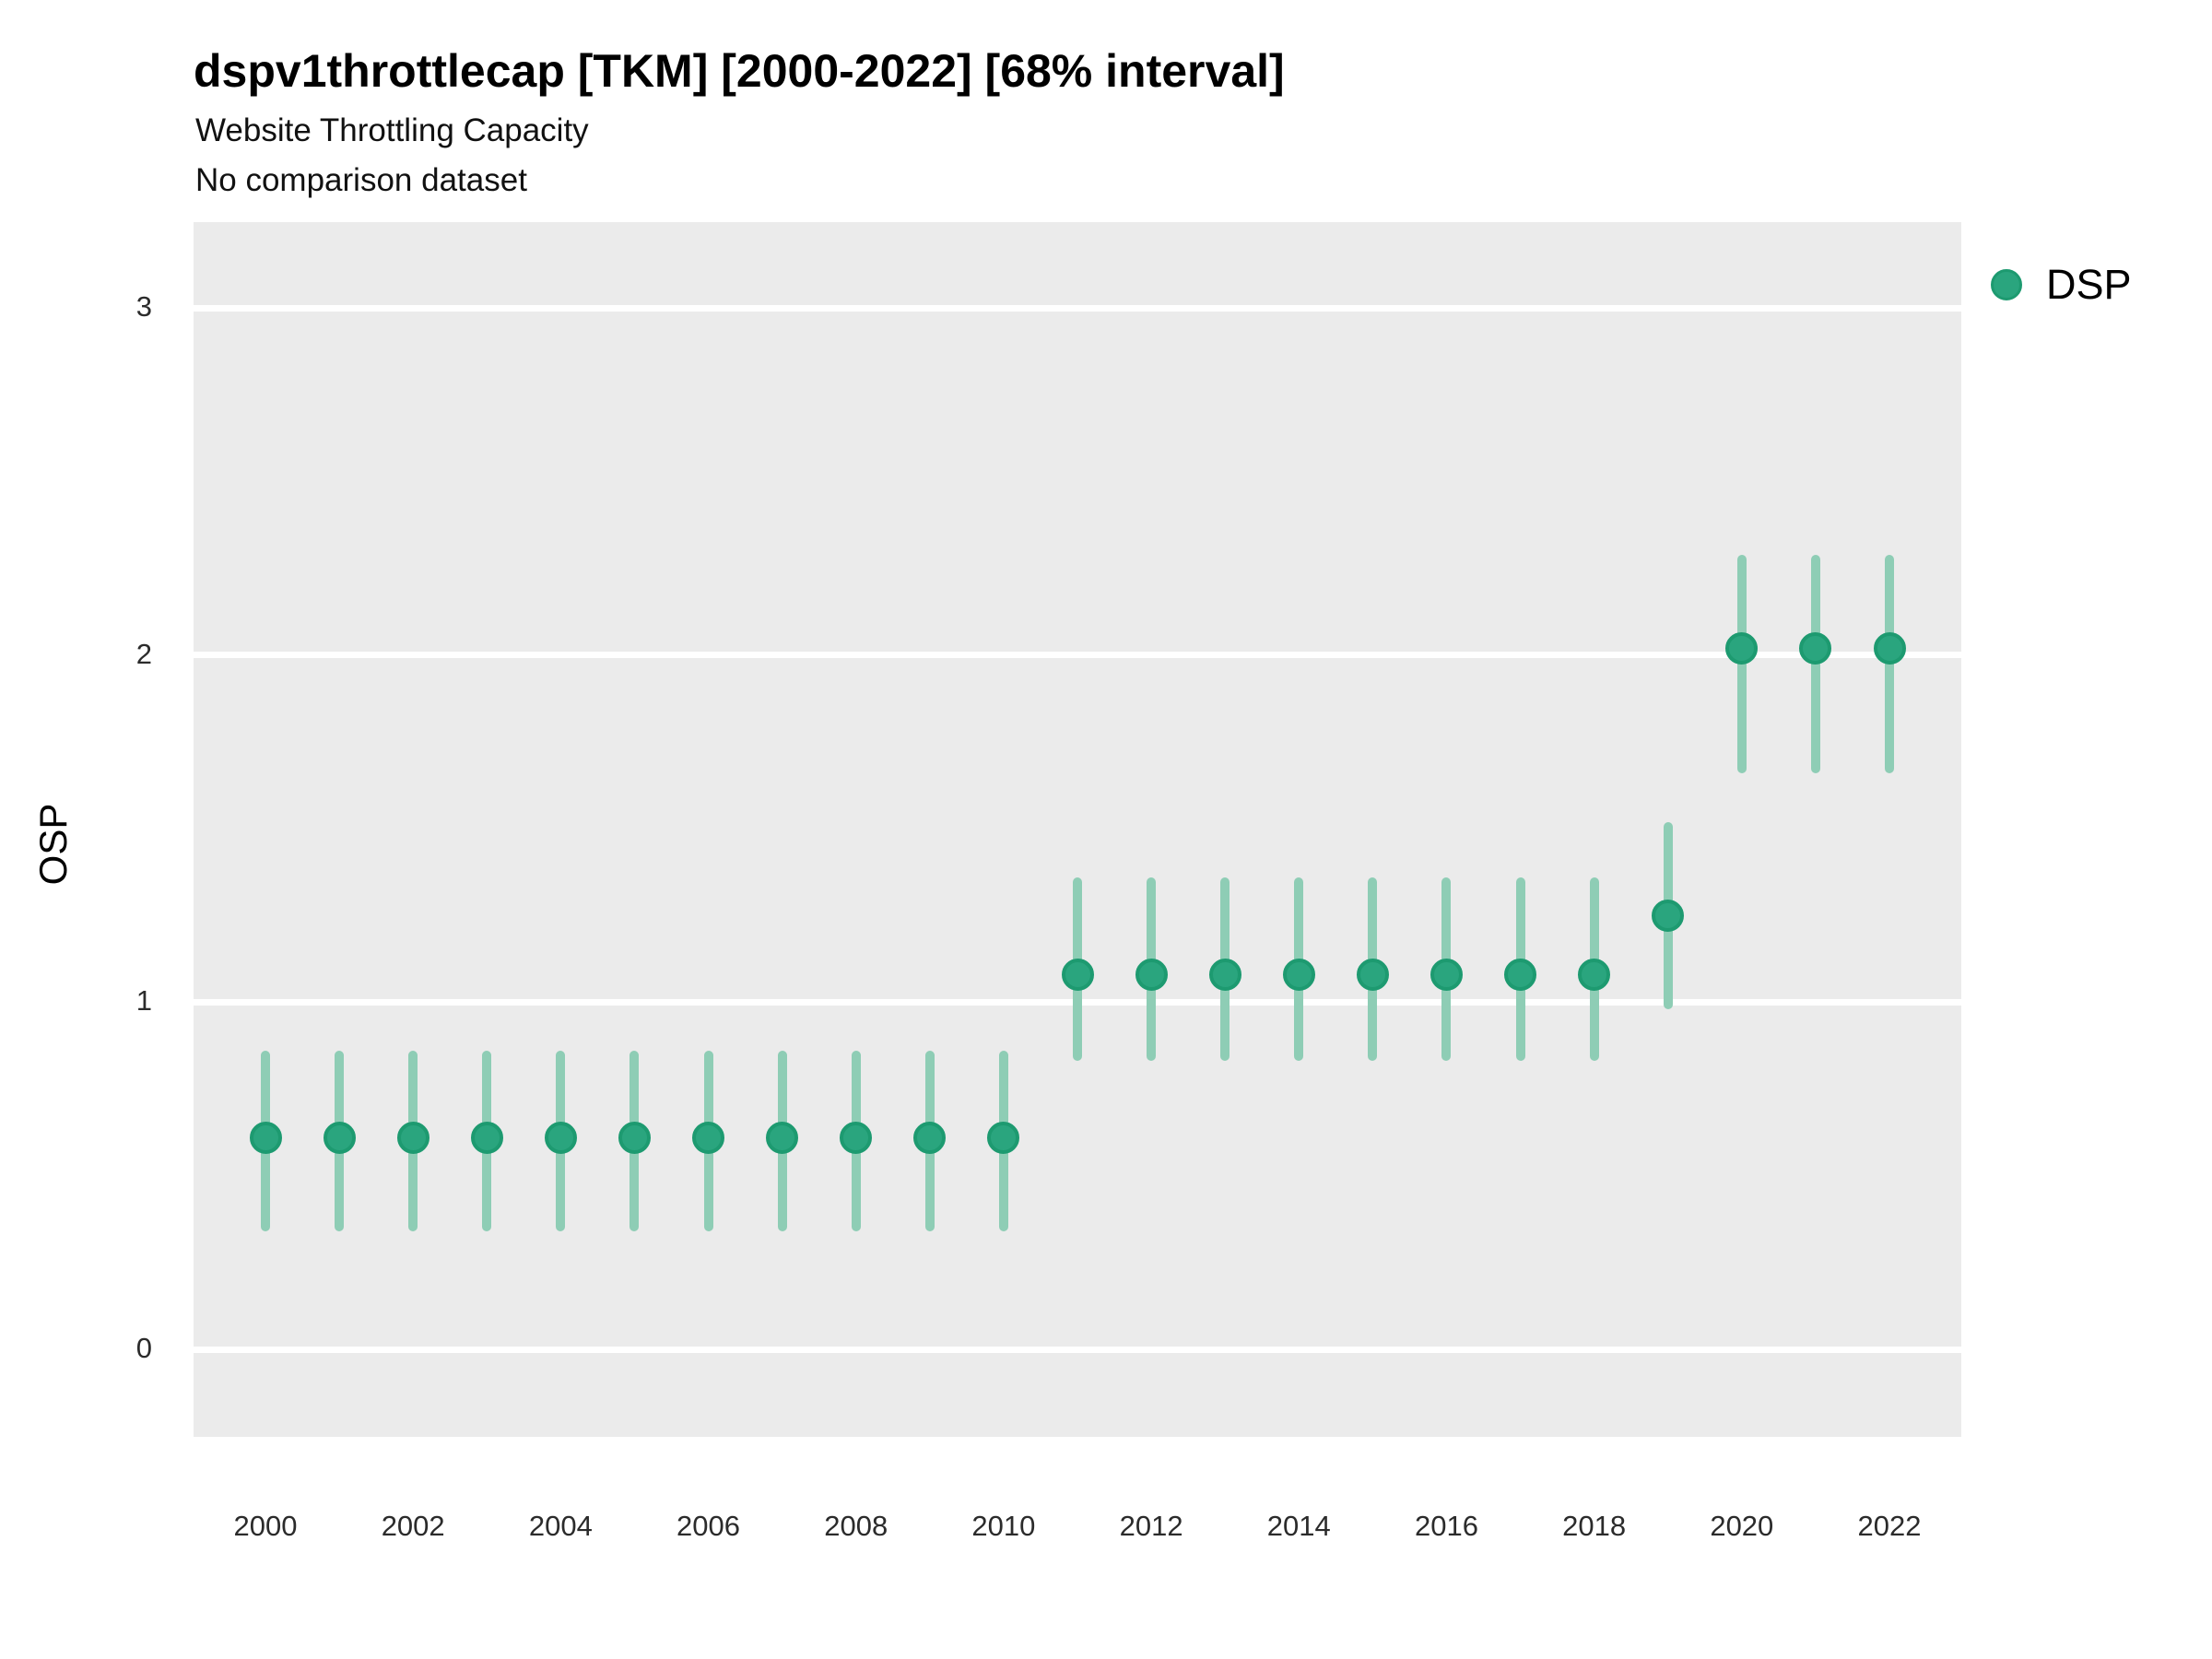  I want to click on y-tick-label-1: 1, so click(143, 1001).